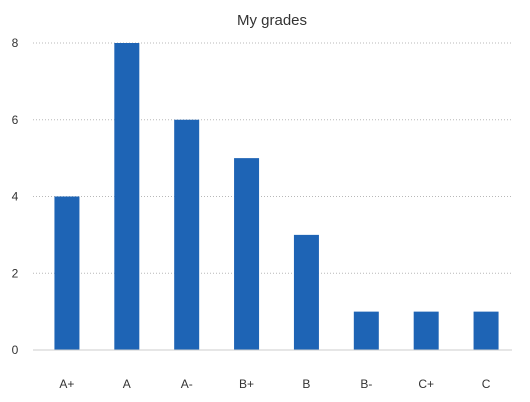 Image resolution: width=530 pixels, height=402 pixels. I want to click on chart-title: My grades, so click(272, 20).